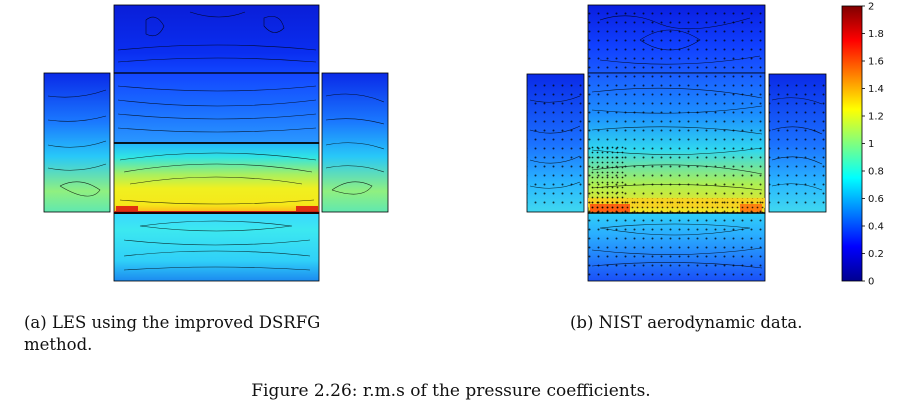 The height and width of the screenshot is (416, 902). Describe the element at coordinates (876, 89) in the screenshot. I see `colorbar-tick-label: 1.4` at that location.